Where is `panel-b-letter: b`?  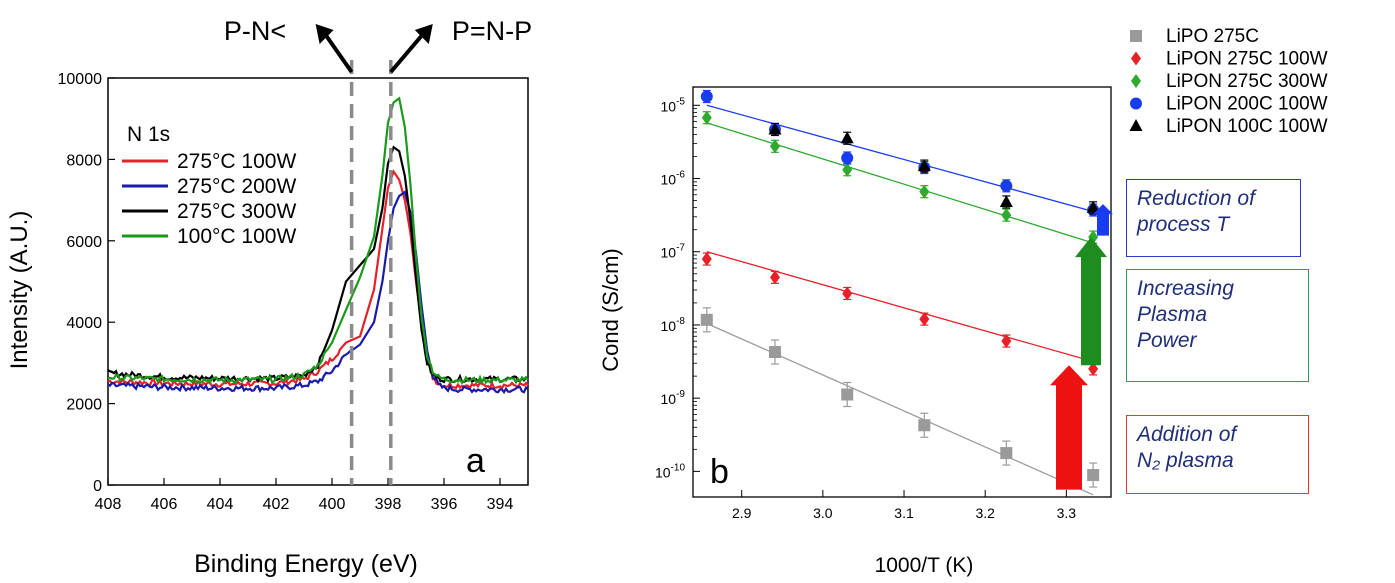 panel-b-letter: b is located at coordinates (719, 472).